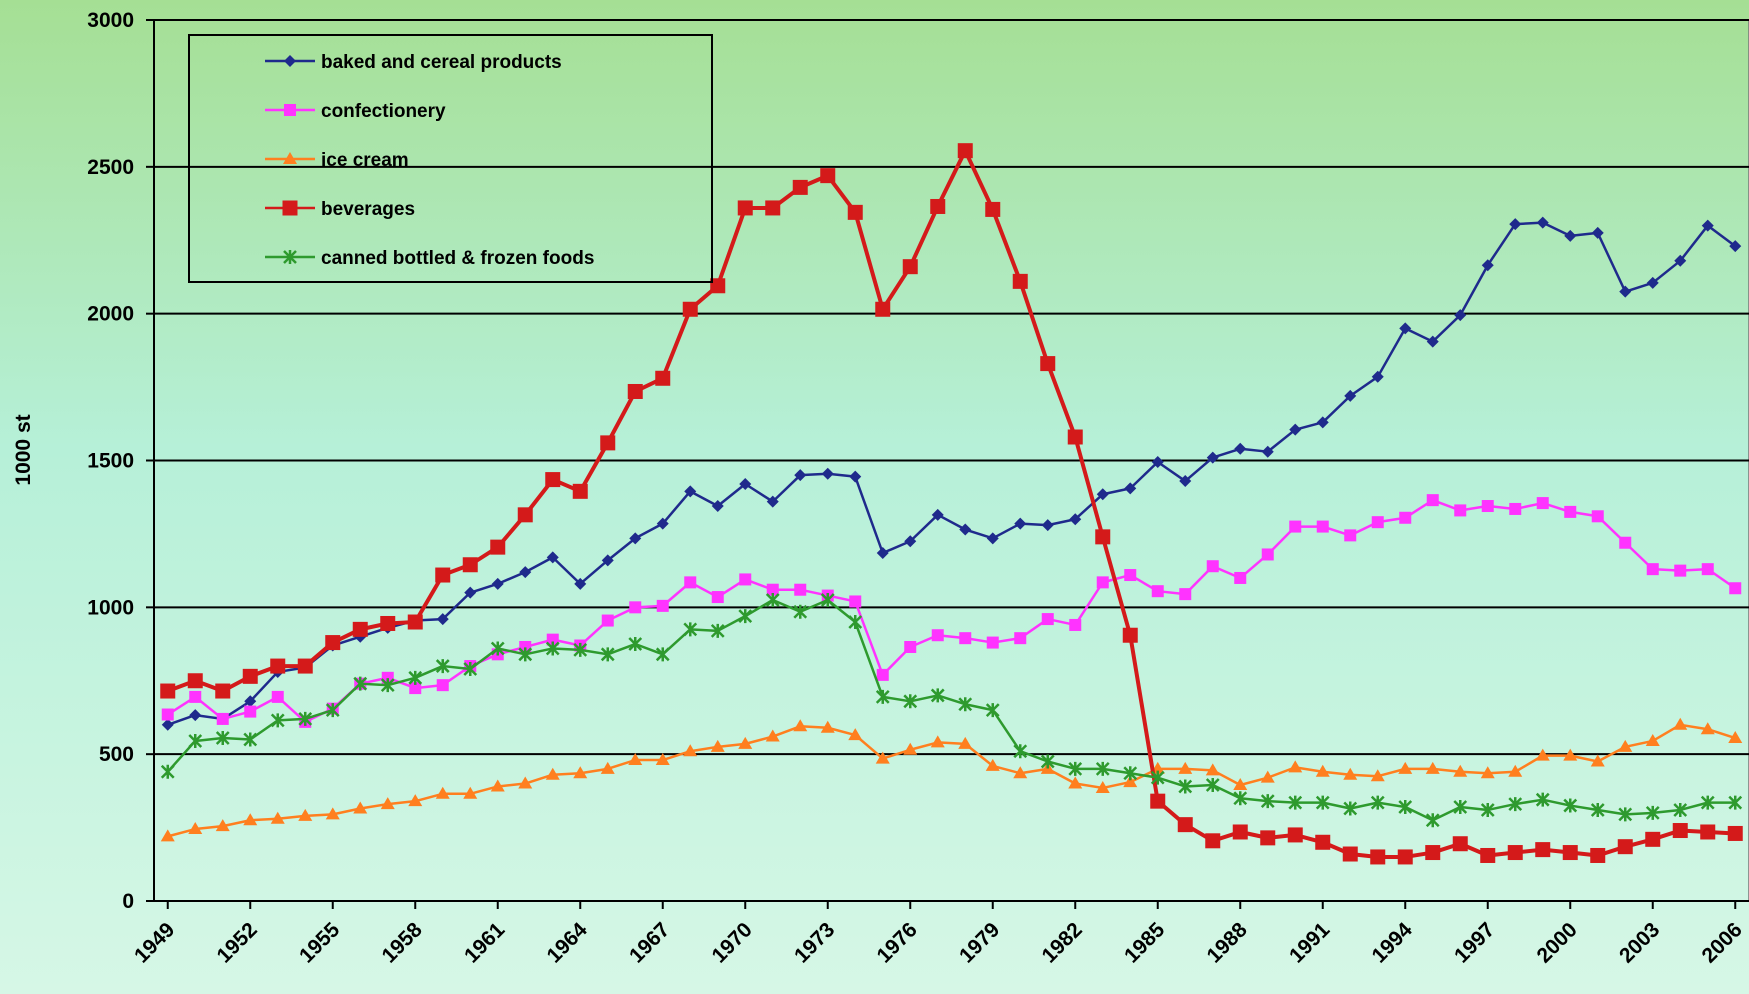  I want to click on series-line, so click(951, 780).